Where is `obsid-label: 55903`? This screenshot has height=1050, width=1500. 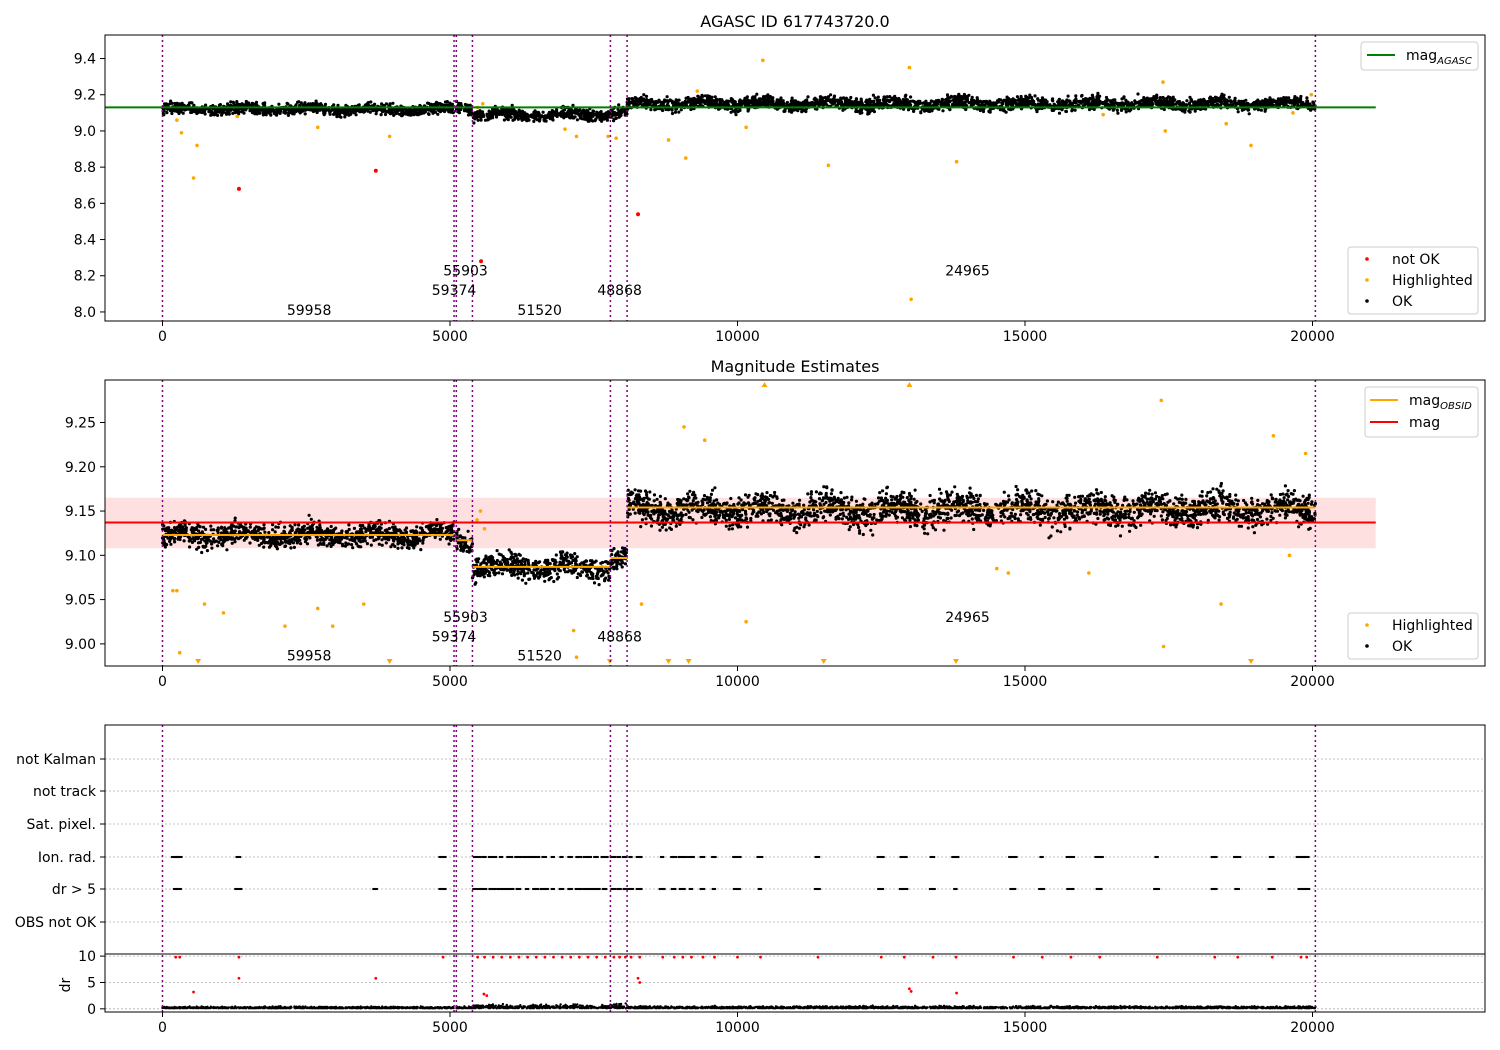 obsid-label: 55903 is located at coordinates (465, 271).